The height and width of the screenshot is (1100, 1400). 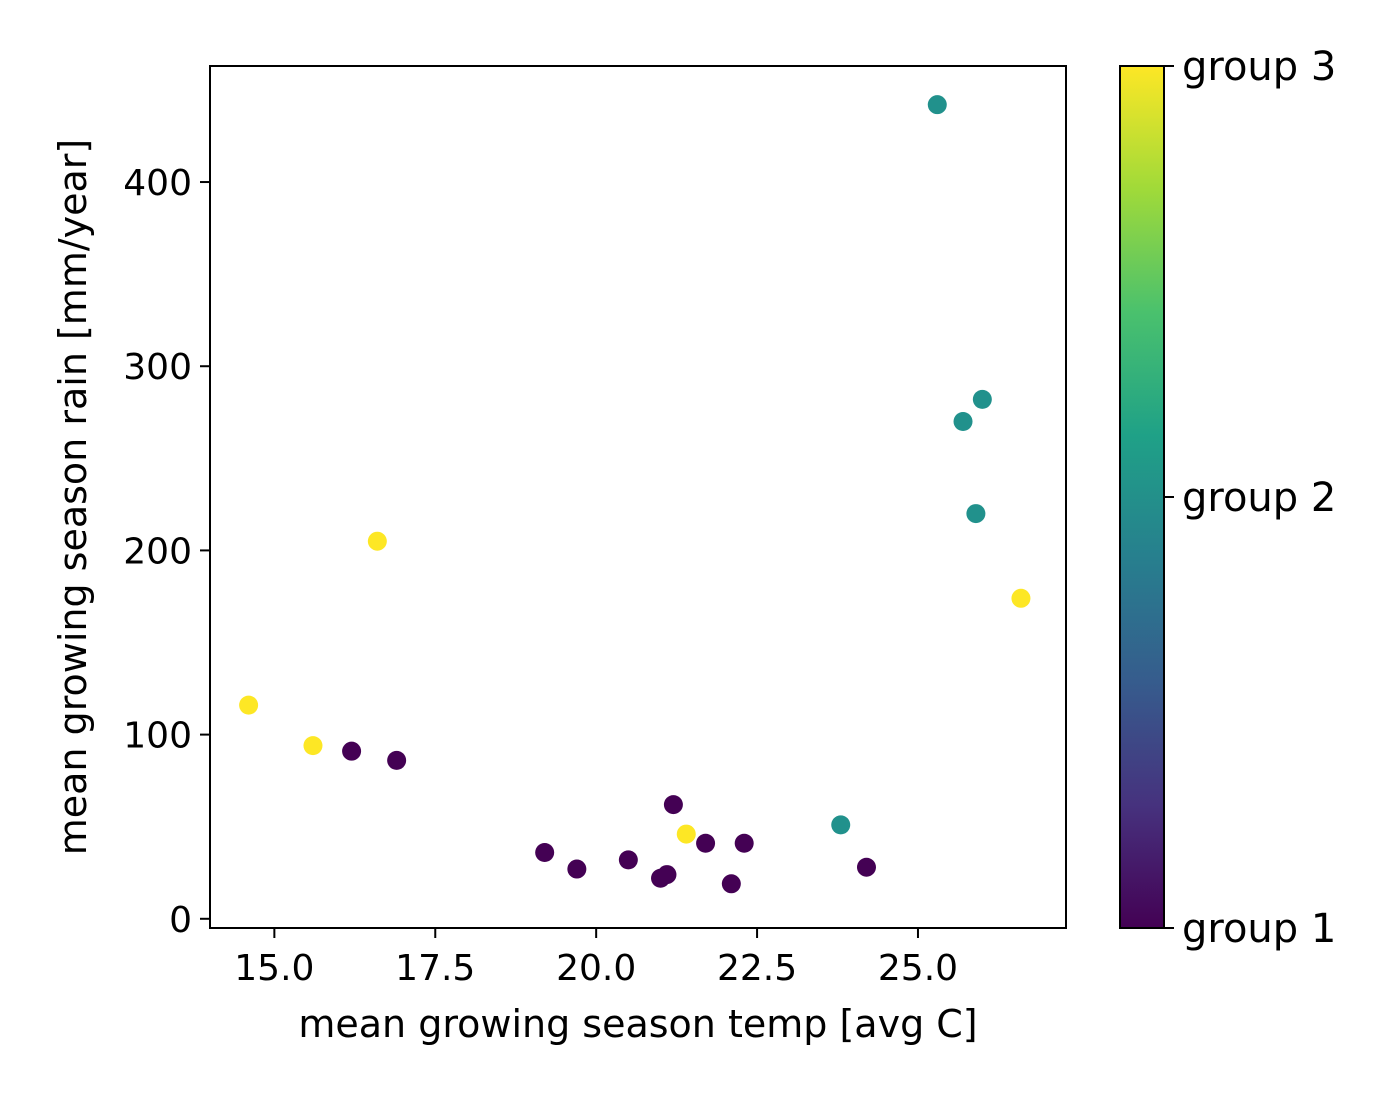 I want to click on x-tick-label: 22.5, so click(x=757, y=968).